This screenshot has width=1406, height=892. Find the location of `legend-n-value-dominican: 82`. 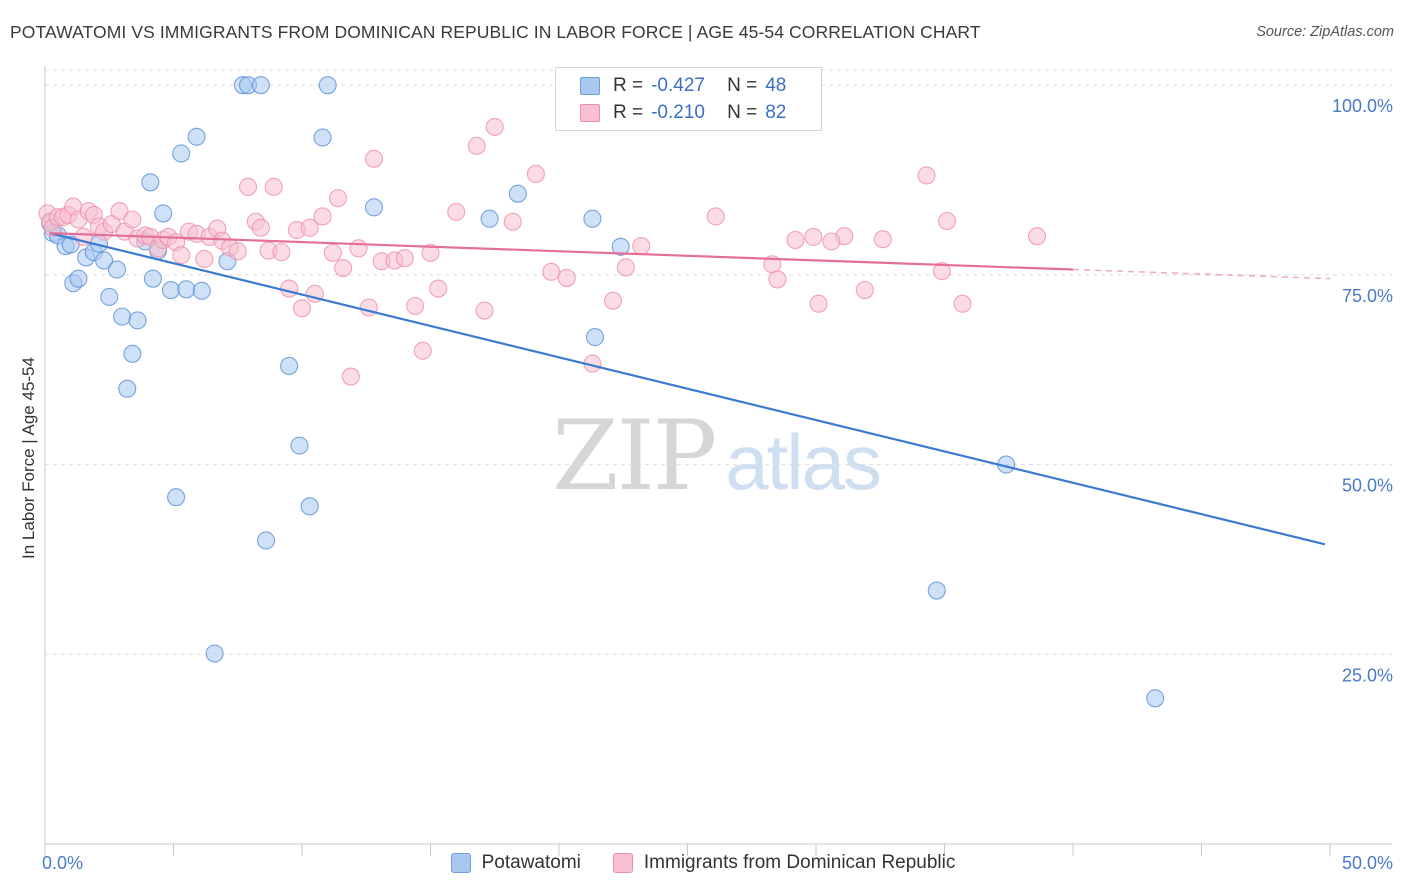

legend-n-value-dominican: 82 is located at coordinates (776, 112).